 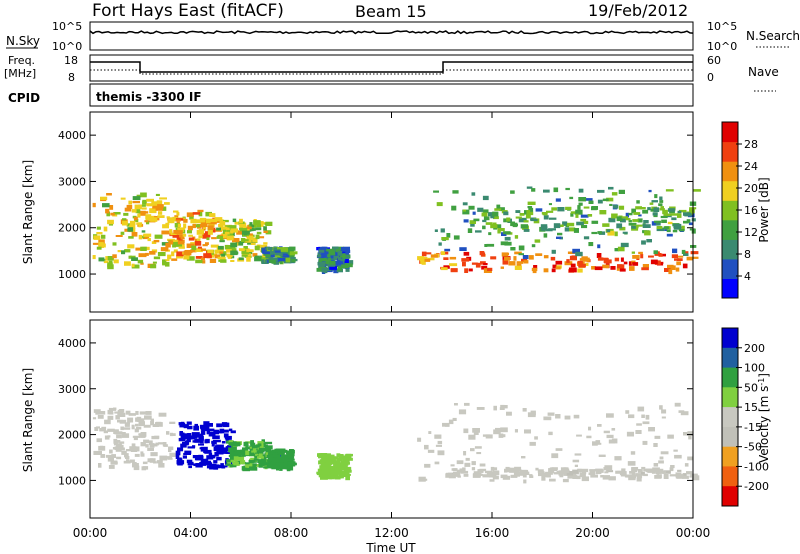 I want to click on beam-label: Beam 15, so click(x=391, y=11).